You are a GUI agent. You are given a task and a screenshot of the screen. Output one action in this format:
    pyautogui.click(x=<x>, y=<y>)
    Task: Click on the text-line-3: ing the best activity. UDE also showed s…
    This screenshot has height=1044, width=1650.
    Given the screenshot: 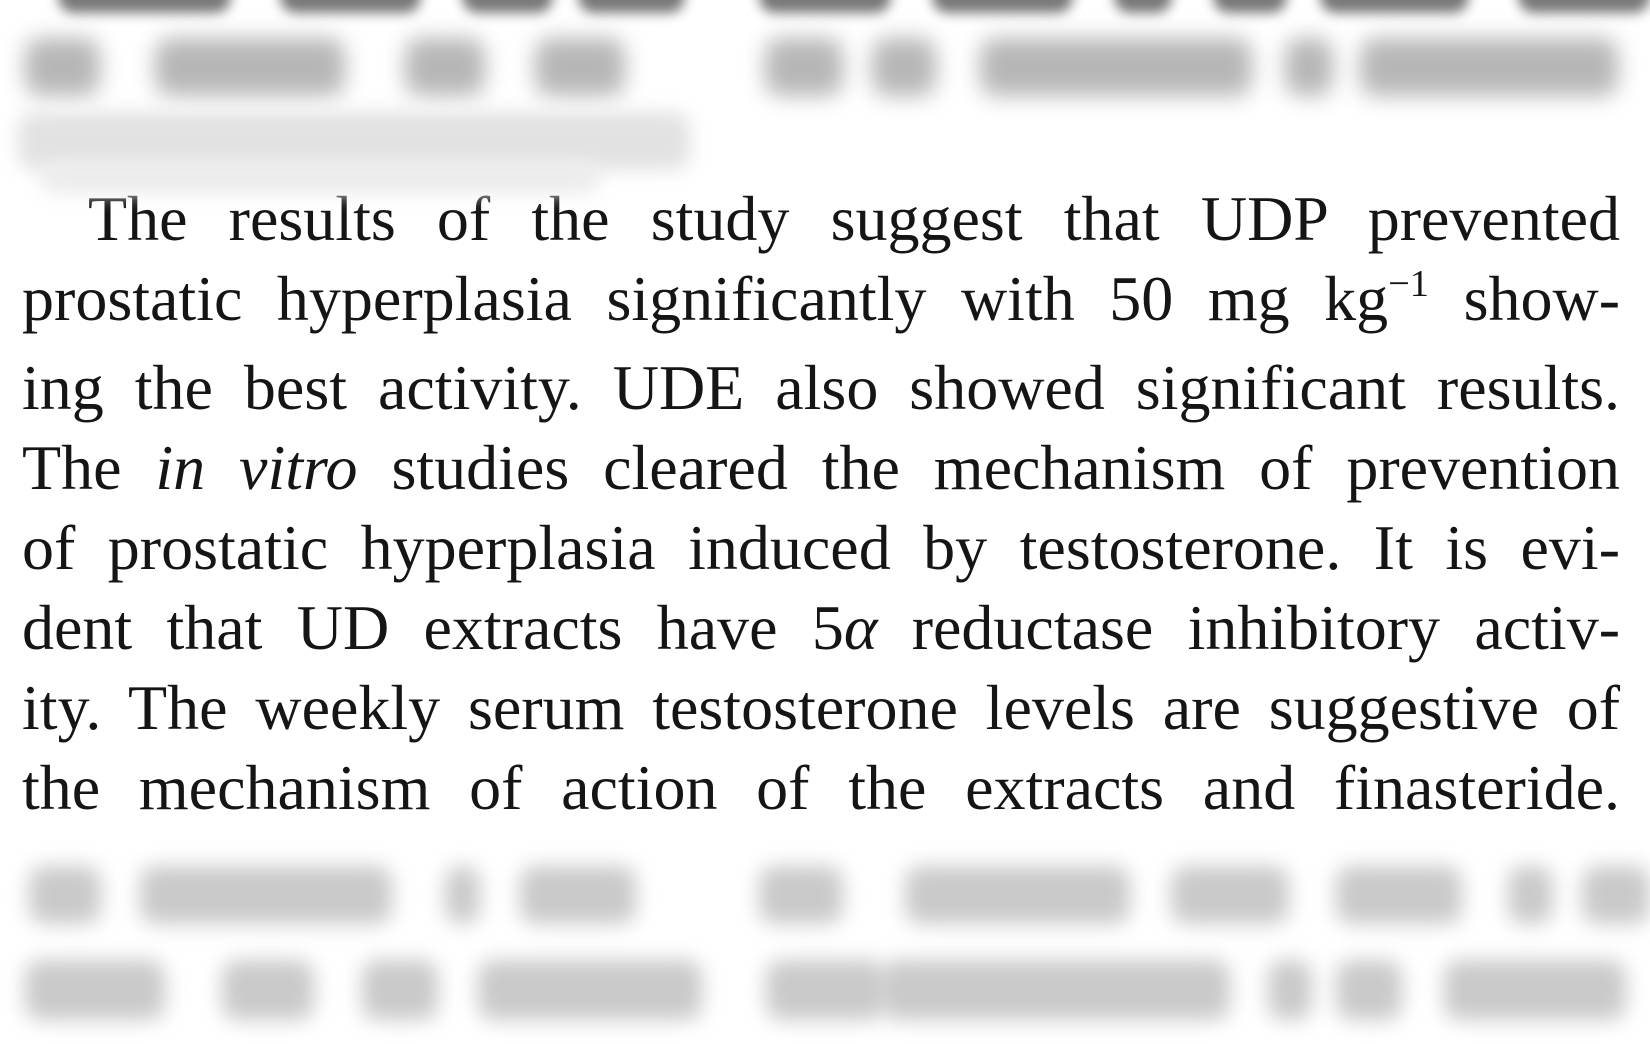 What is the action you would take?
    pyautogui.click(x=821, y=388)
    